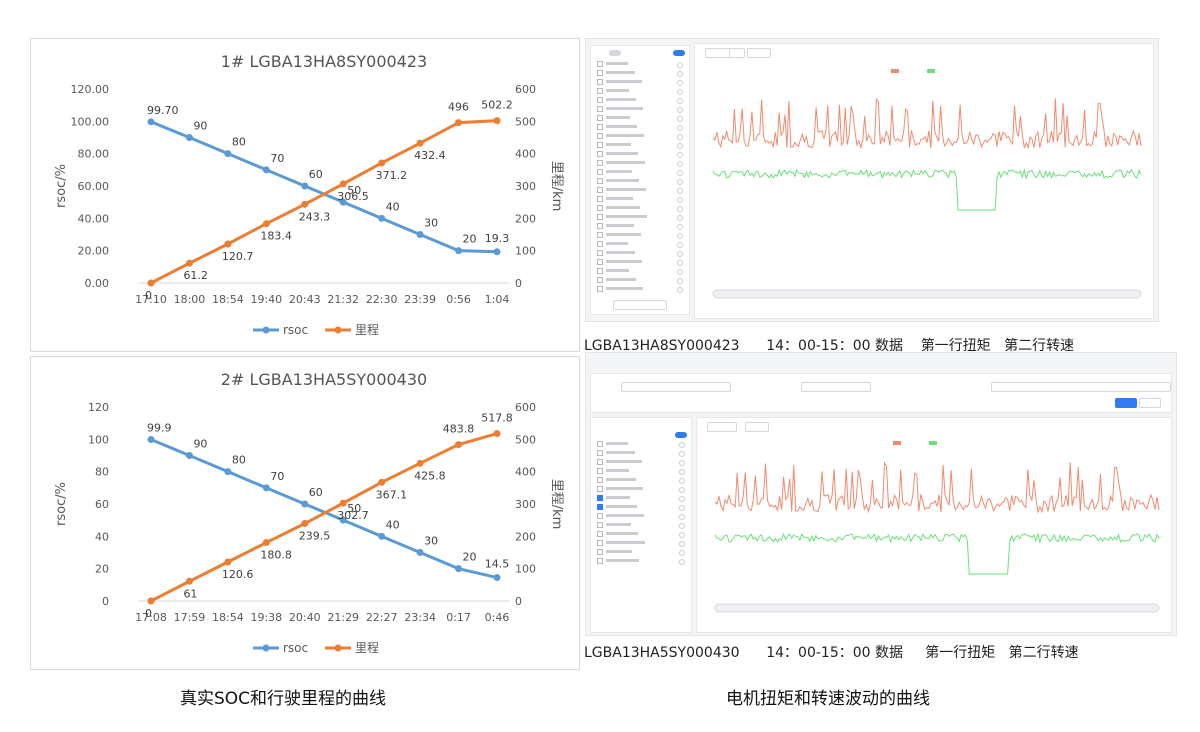 Image resolution: width=1200 pixels, height=732 pixels. What do you see at coordinates (676, 387) in the screenshot?
I see `vin-input` at bounding box center [676, 387].